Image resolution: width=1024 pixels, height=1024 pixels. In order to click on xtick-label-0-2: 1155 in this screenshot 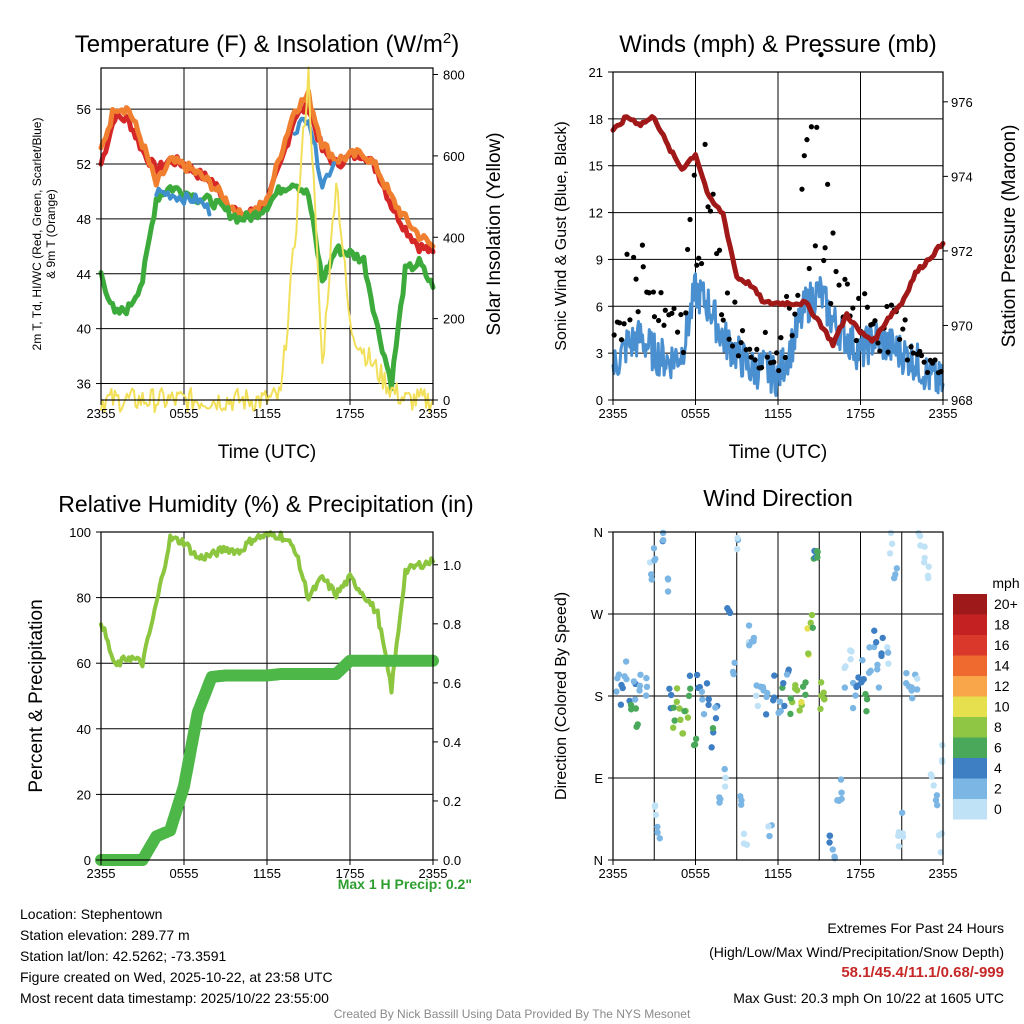, I will do `click(267, 413)`.